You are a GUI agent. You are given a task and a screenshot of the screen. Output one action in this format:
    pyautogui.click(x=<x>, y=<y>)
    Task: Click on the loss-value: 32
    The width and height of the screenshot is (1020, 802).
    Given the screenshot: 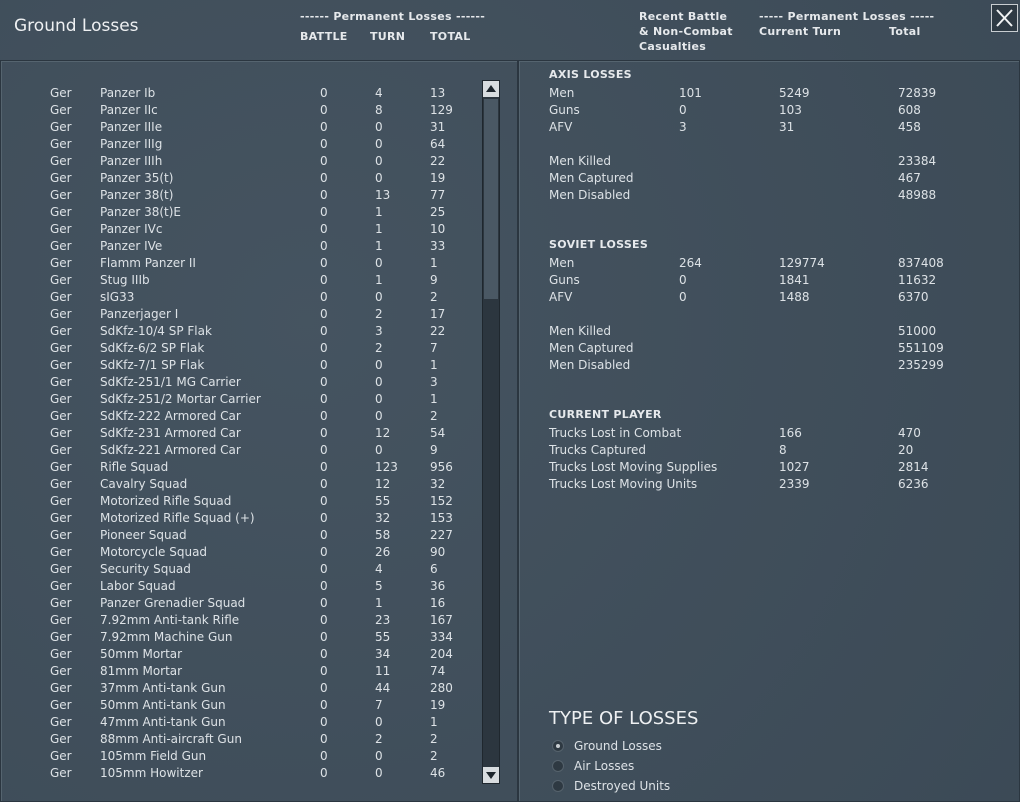 What is the action you would take?
    pyautogui.click(x=438, y=484)
    